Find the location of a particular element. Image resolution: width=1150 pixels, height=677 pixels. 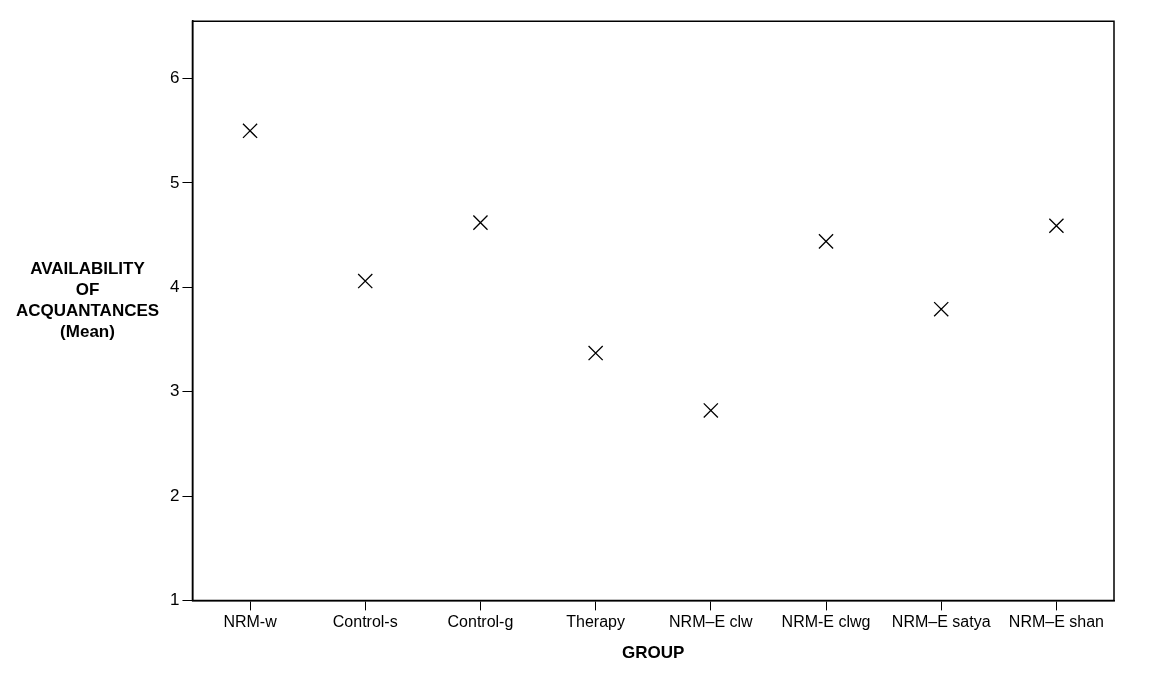

y-tick-label: 2 is located at coordinates (174, 495).